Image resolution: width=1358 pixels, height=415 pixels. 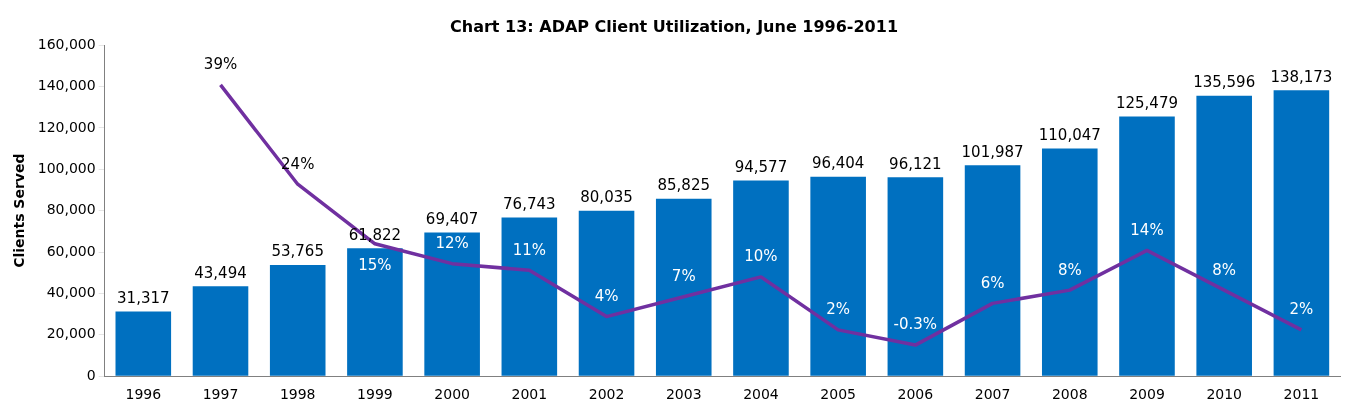 I want to click on data-label: 24%, so click(x=298, y=163).